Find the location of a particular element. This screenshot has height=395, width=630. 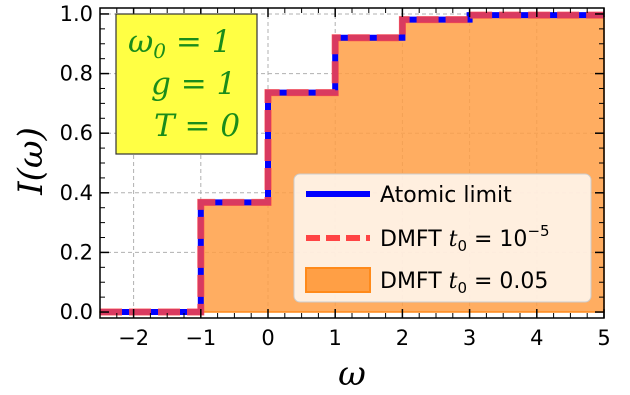

x-tick-label: 2 is located at coordinates (402, 338).